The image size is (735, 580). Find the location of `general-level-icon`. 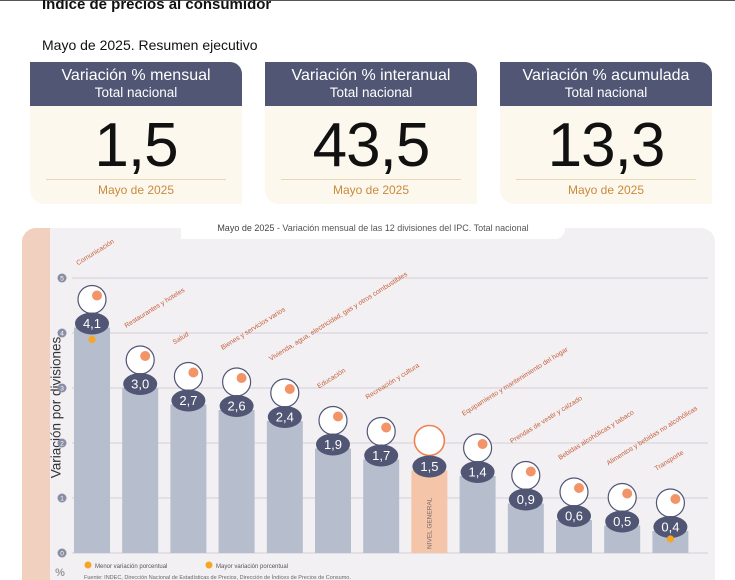

general-level-icon is located at coordinates (429, 440).